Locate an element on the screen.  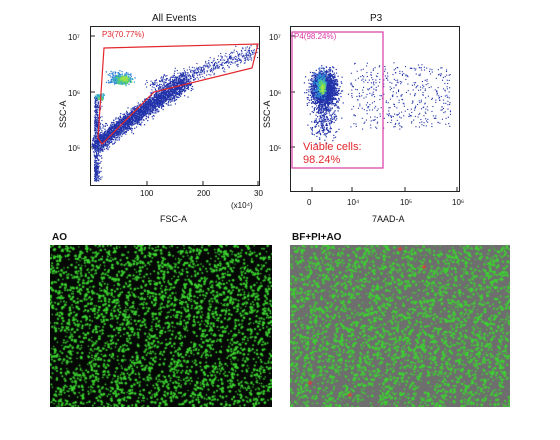
plot2-events is located at coordinates (377, 103).